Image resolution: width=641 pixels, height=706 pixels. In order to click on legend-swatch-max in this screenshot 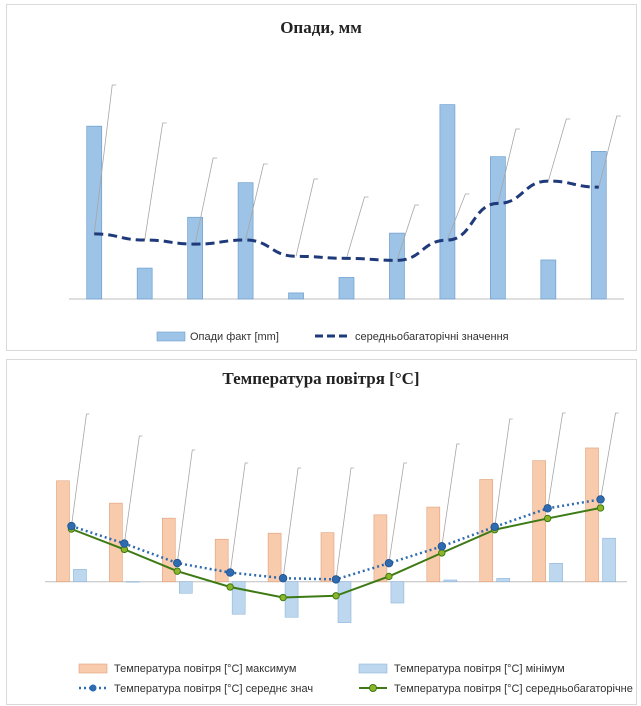, I will do `click(93, 668)`.